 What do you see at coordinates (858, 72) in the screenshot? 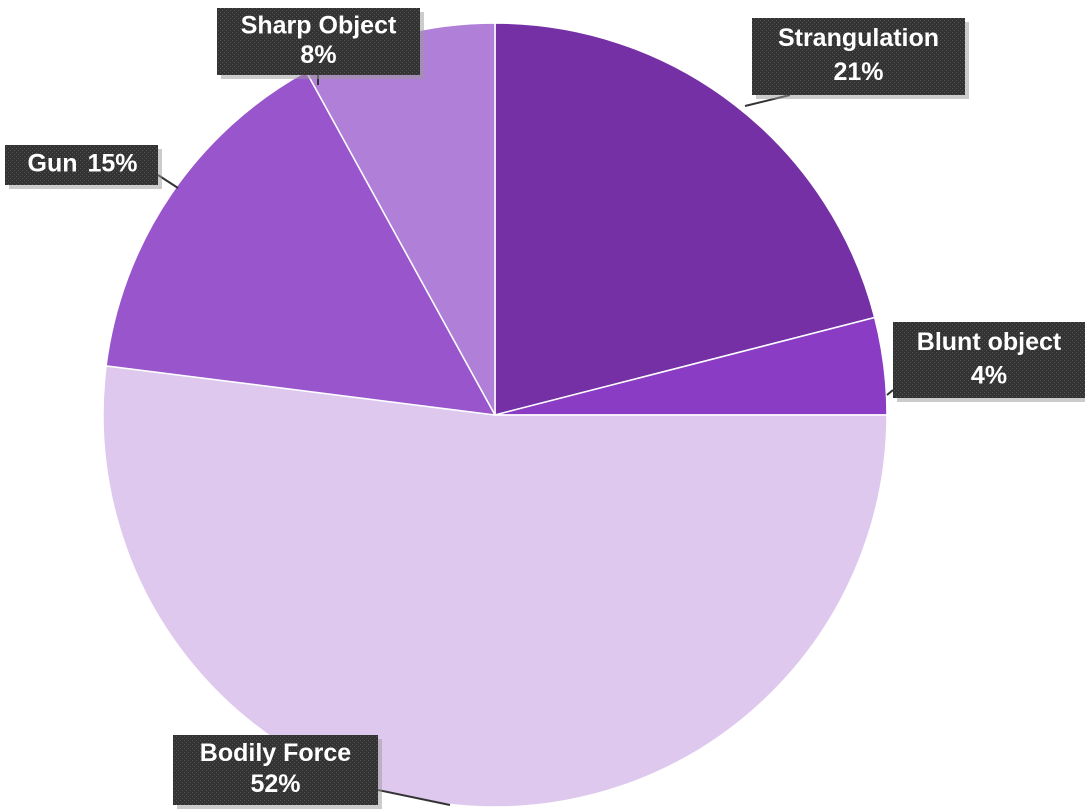
I see `slice-value-label: 21%` at bounding box center [858, 72].